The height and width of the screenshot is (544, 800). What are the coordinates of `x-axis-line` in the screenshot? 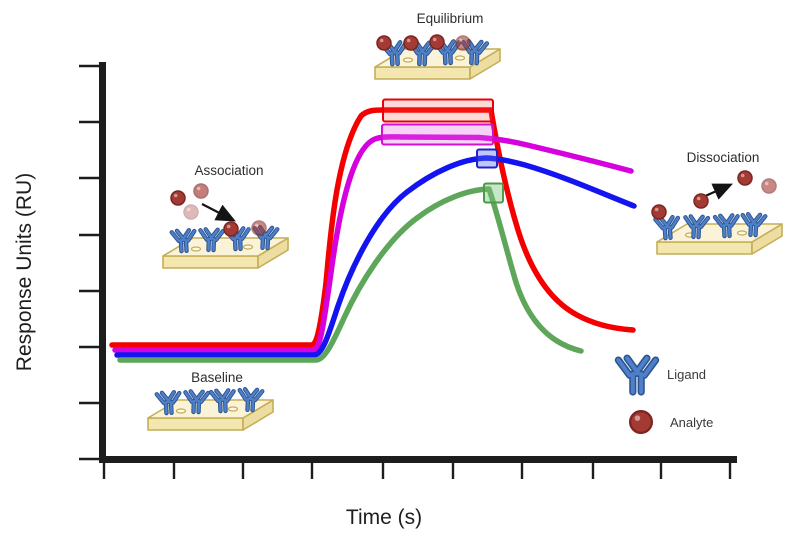 It's located at (418, 459).